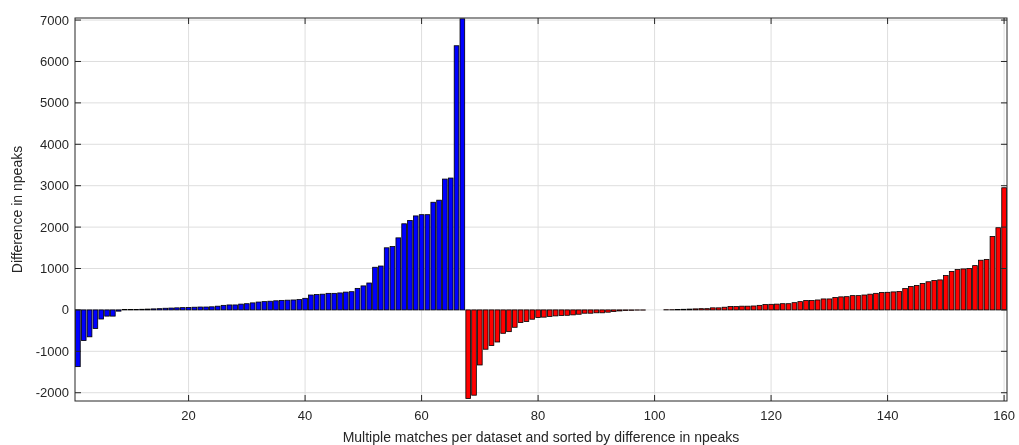 This screenshot has height=445, width=1019. Describe the element at coordinates (654, 415) in the screenshot. I see `x-tick-label: 100` at that location.